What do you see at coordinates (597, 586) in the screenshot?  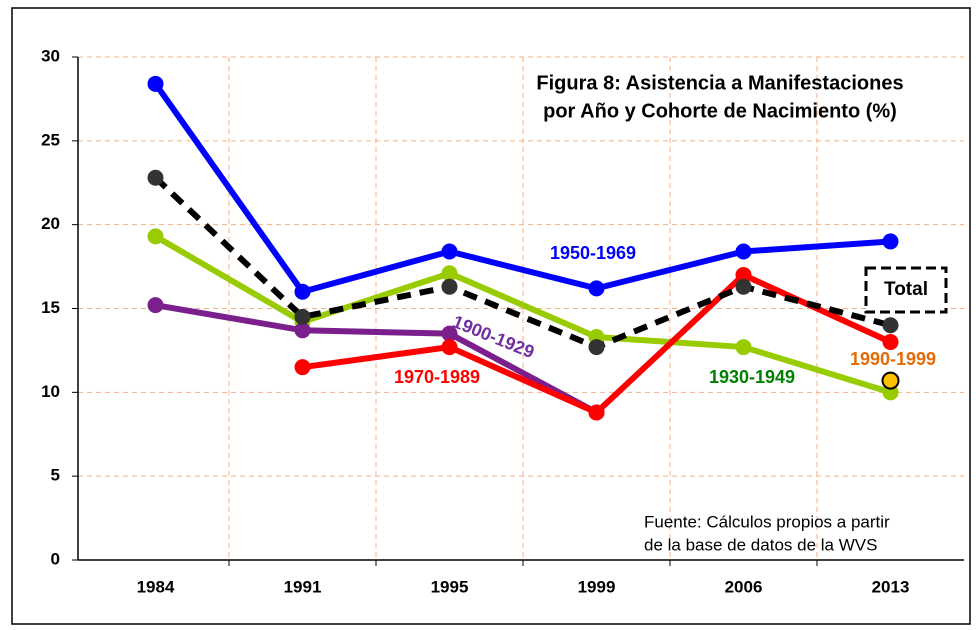 I see `x-tick-label: 1999` at bounding box center [597, 586].